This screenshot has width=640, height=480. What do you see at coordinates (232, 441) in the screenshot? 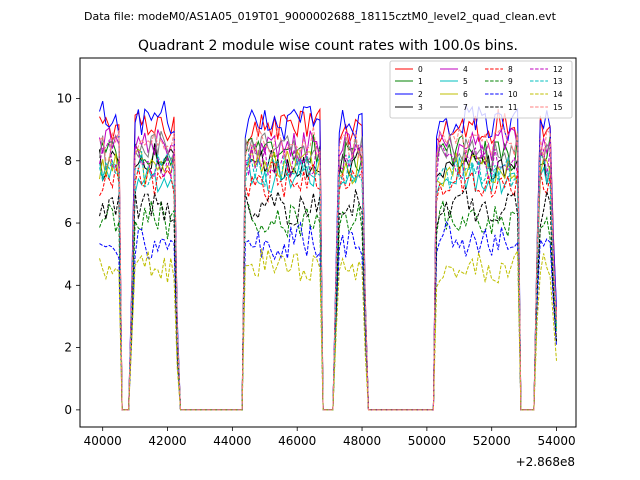
I see `x-tick-label: 44000` at bounding box center [232, 441].